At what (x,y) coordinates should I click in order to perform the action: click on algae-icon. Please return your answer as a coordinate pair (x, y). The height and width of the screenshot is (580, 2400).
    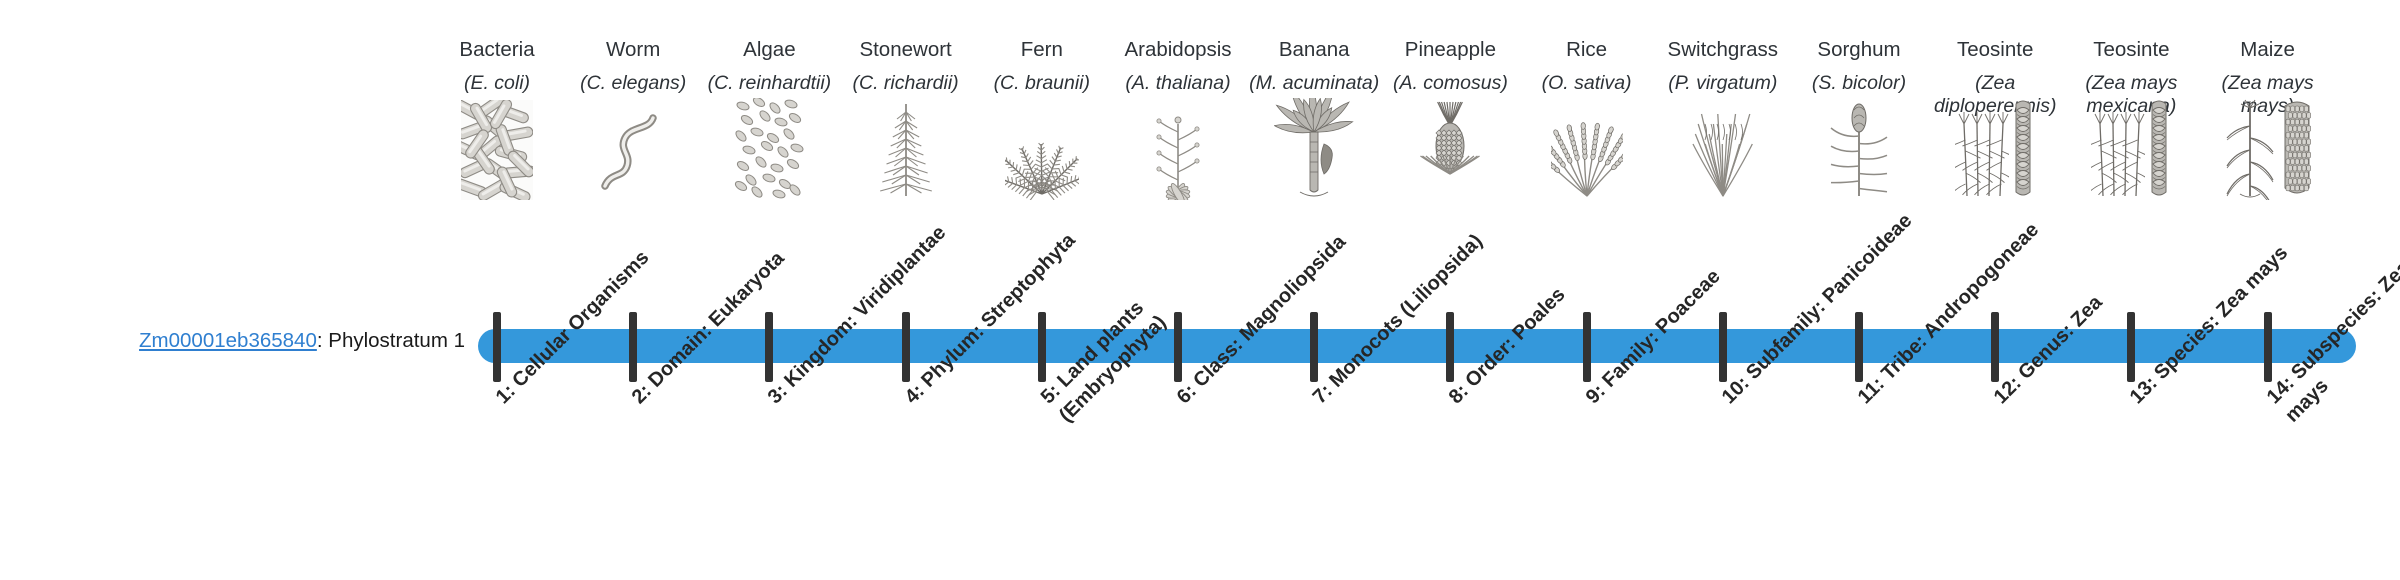
    Looking at the image, I should click on (769, 149).